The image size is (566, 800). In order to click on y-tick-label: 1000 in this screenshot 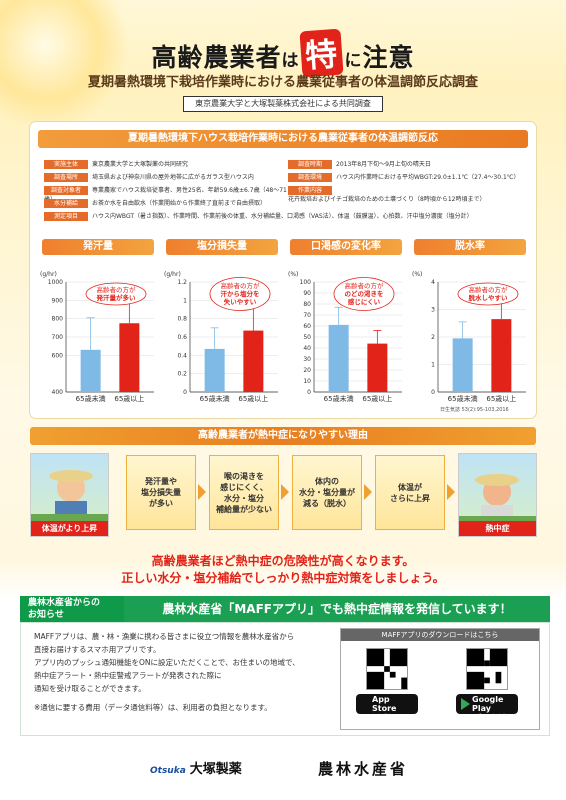, I will do `click(55, 282)`.